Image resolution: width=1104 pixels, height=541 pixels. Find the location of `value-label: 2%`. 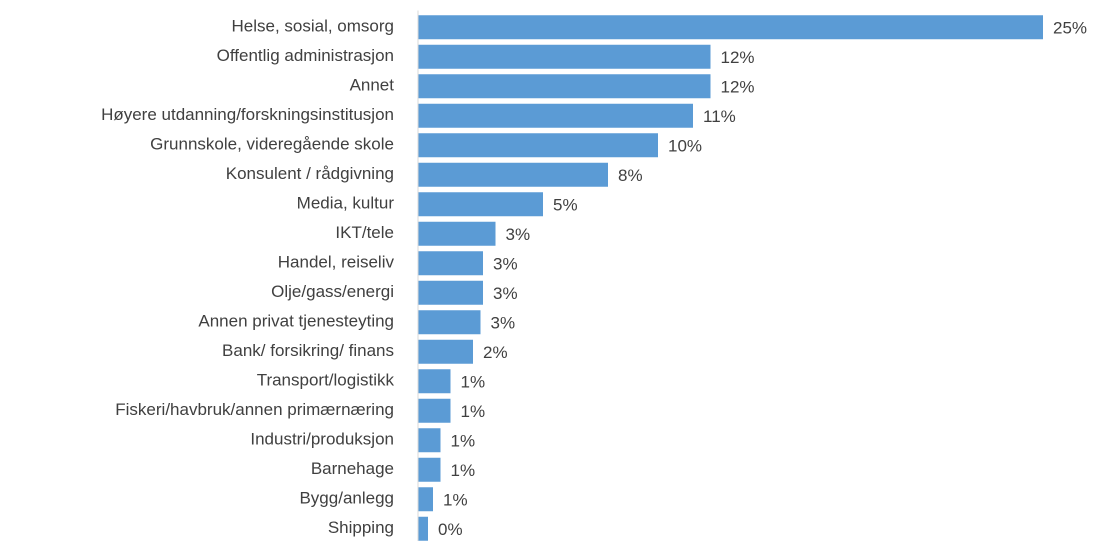

value-label: 2% is located at coordinates (495, 352).